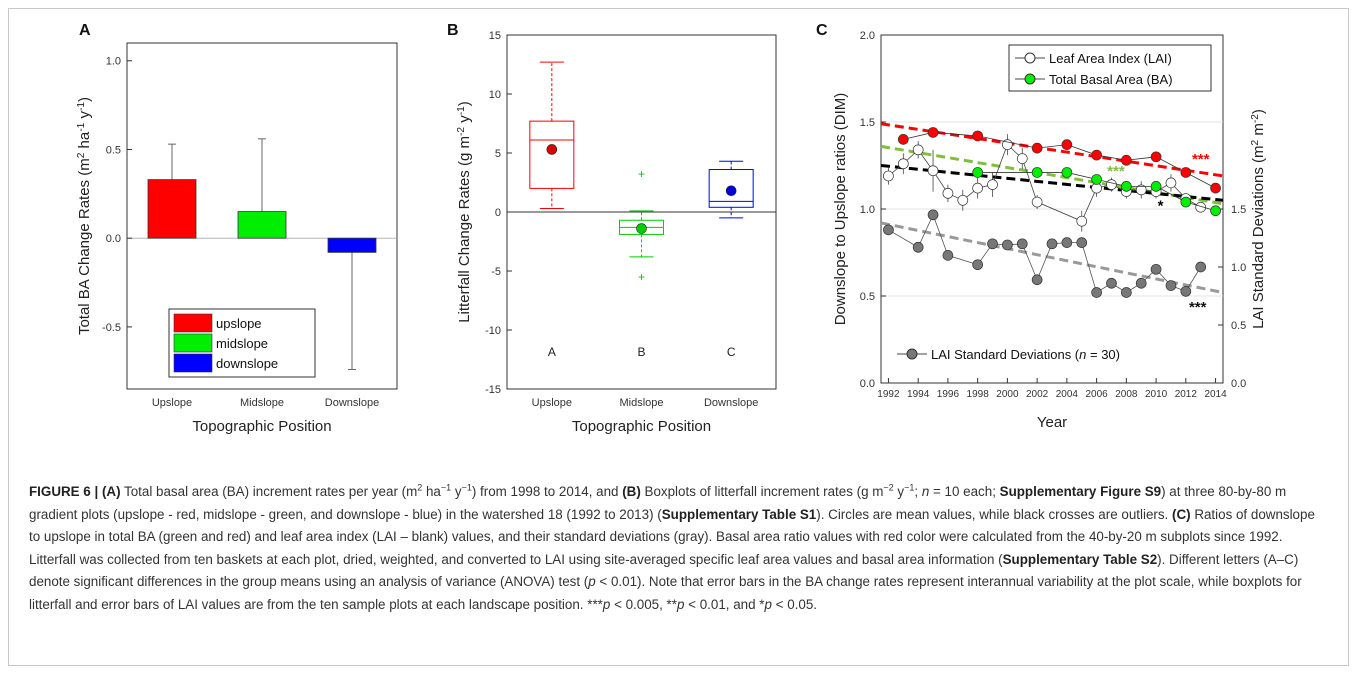 The width and height of the screenshot is (1357, 674). What do you see at coordinates (840, 209) in the screenshot?
I see `y-axis-label-left-part: Downslope to Upslope ratios (DIM)` at bounding box center [840, 209].